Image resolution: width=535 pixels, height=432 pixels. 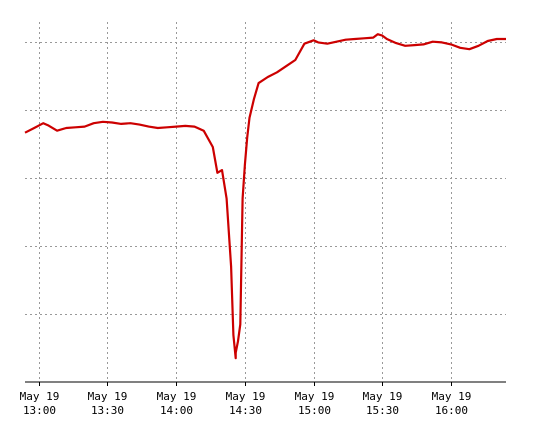 What do you see at coordinates (108, 396) in the screenshot?
I see `x-tick-date-2: May 19` at bounding box center [108, 396].